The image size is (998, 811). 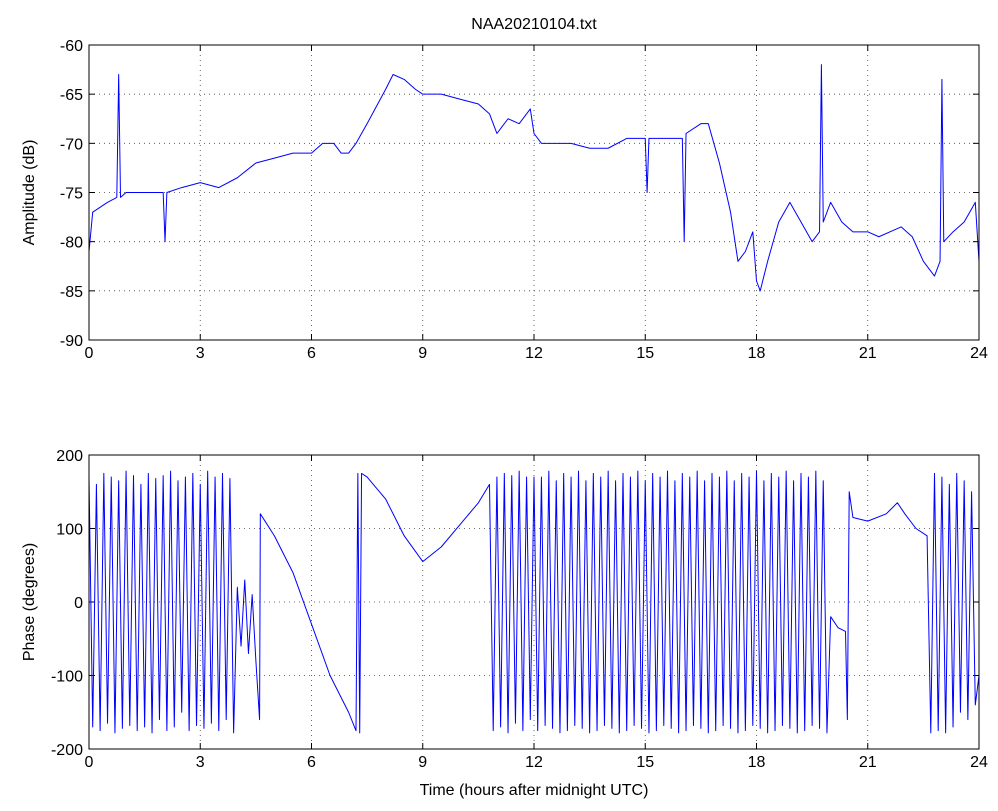 What do you see at coordinates (29, 193) in the screenshot?
I see `y-axis-label: Amplitude (dB)` at bounding box center [29, 193].